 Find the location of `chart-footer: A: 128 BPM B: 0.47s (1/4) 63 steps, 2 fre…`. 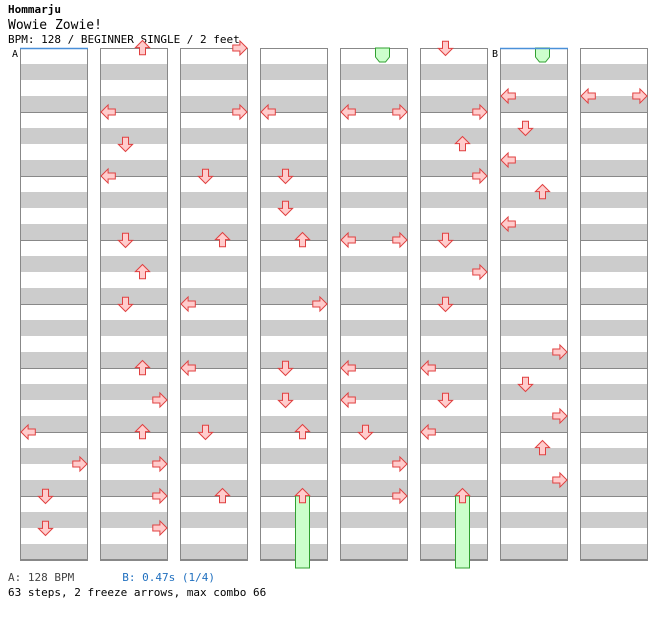

chart-footer: A: 128 BPM B: 0.47s (1/4) 63 steps, 2 fre… is located at coordinates (137, 585).